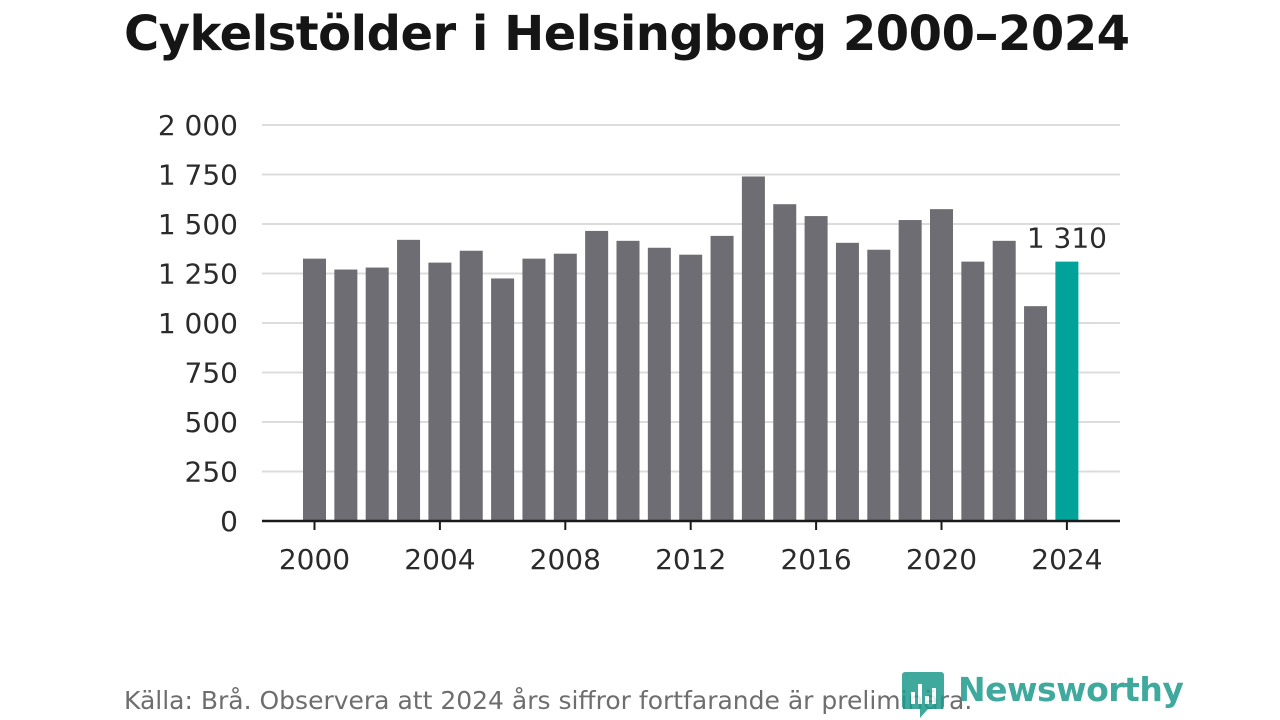  What do you see at coordinates (314, 559) in the screenshot?
I see `x-tick-label: 2000` at bounding box center [314, 559].